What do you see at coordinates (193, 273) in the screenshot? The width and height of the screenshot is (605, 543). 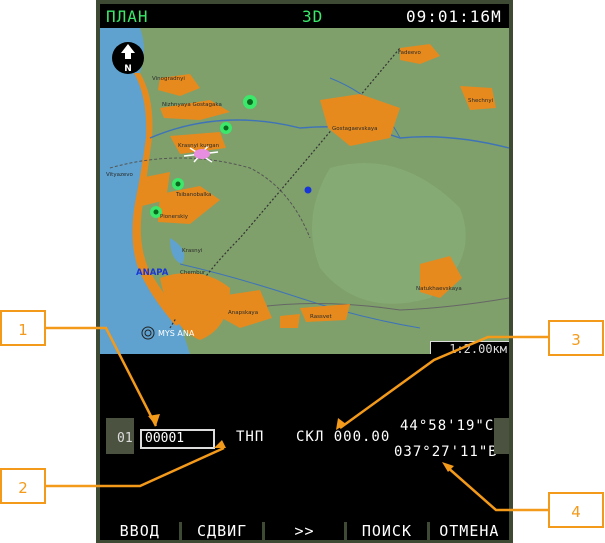 I see `town-label: Chembur` at bounding box center [193, 273].